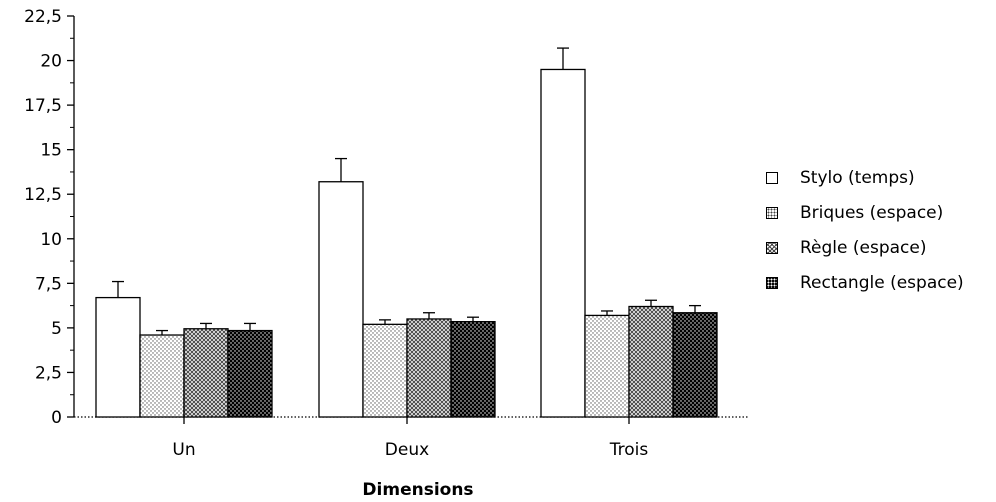 The image size is (996, 502). What do you see at coordinates (48, 284) in the screenshot?
I see `y-tick-label: 7,5` at bounding box center [48, 284].